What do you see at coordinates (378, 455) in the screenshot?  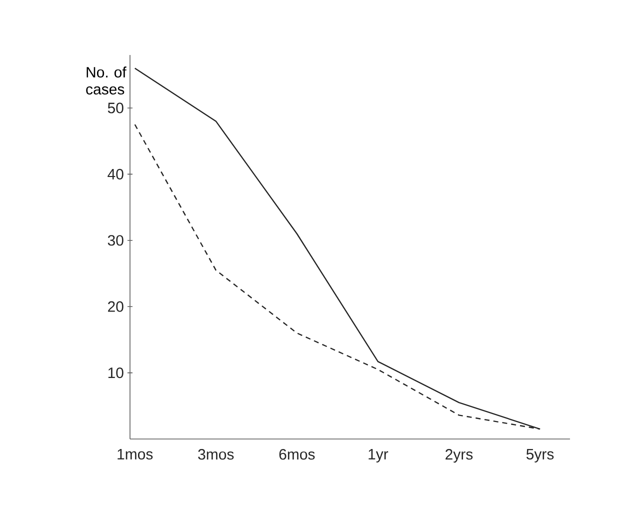 I see `x-tick-label: 1yr` at bounding box center [378, 455].